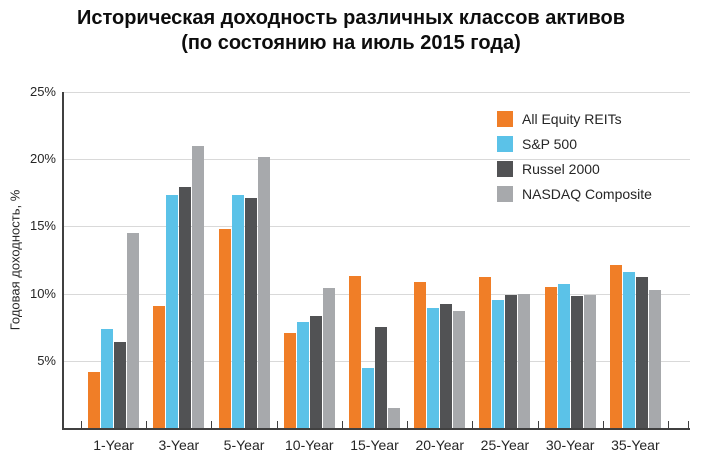  Describe the element at coordinates (505, 168) in the screenshot. I see `russel-2000-swatch-icon` at that location.